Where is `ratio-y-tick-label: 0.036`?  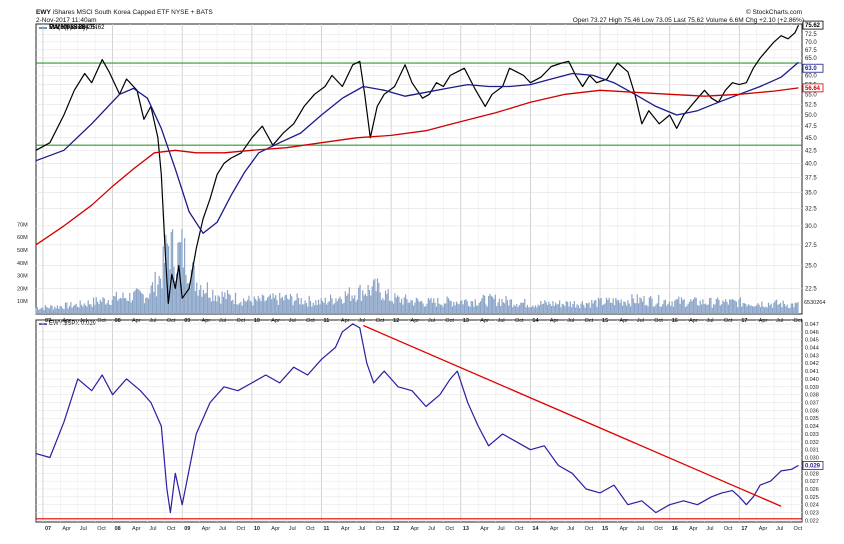 ratio-y-tick-label: 0.036 is located at coordinates (812, 411).